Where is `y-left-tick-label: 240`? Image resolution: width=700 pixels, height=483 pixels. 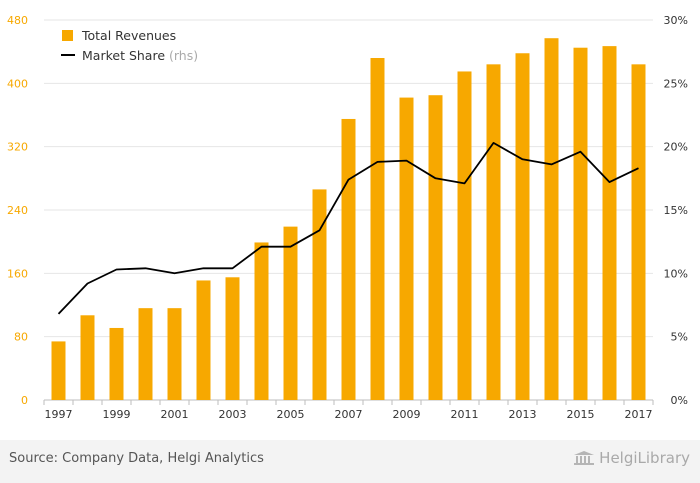
y-left-tick-label: 240 is located at coordinates (17, 210).